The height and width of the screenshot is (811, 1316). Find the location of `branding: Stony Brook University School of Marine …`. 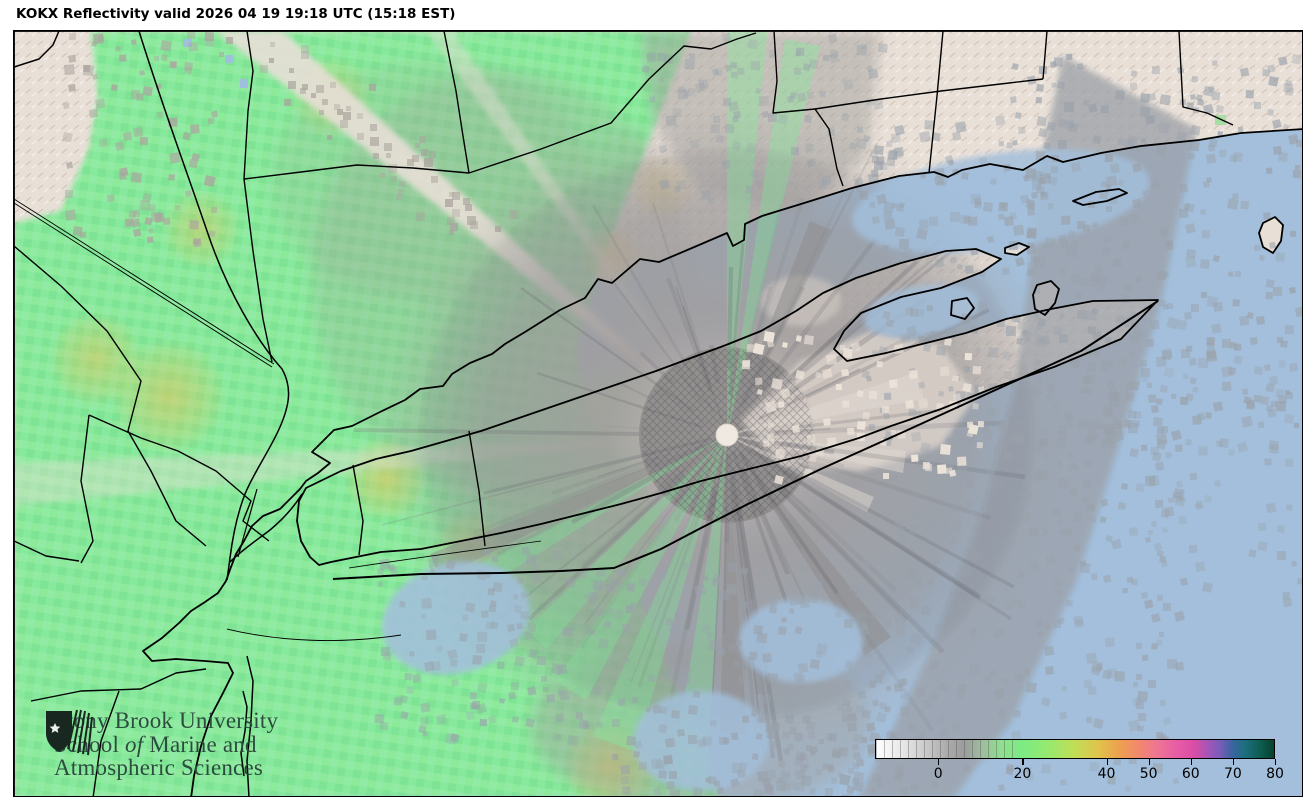

branding: Stony Brook University School of Marine … is located at coordinates (161, 744).